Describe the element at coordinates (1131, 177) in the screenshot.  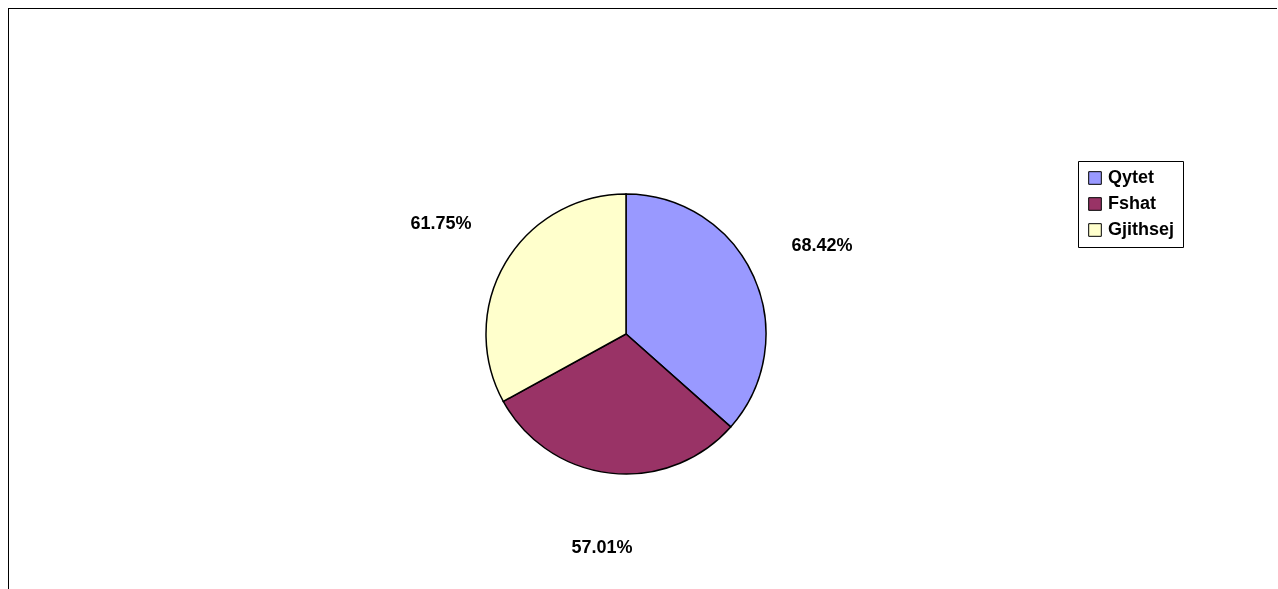
I see `legend-label: Qytet` at that location.